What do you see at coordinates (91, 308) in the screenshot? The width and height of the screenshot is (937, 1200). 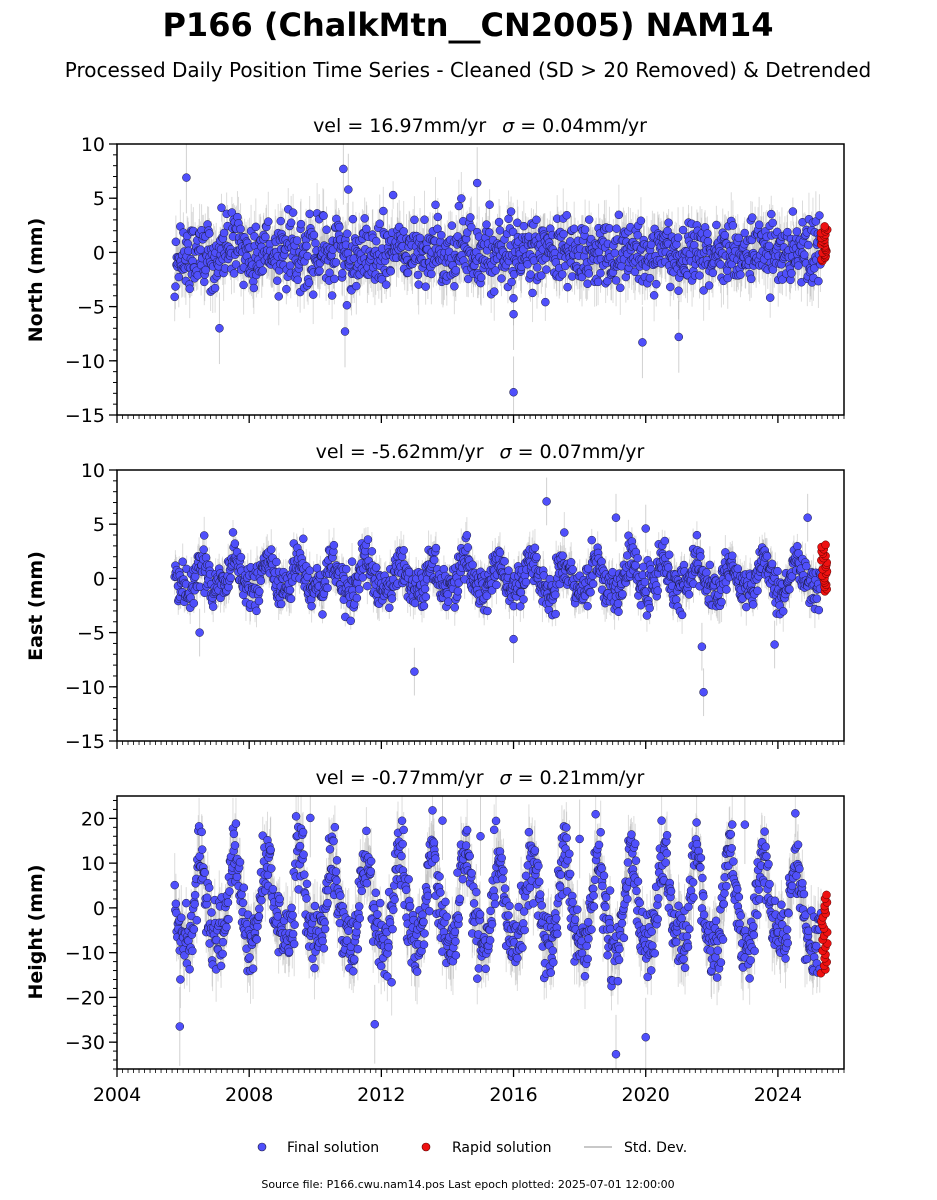 I see `y-tick-label: −5` at bounding box center [91, 308].